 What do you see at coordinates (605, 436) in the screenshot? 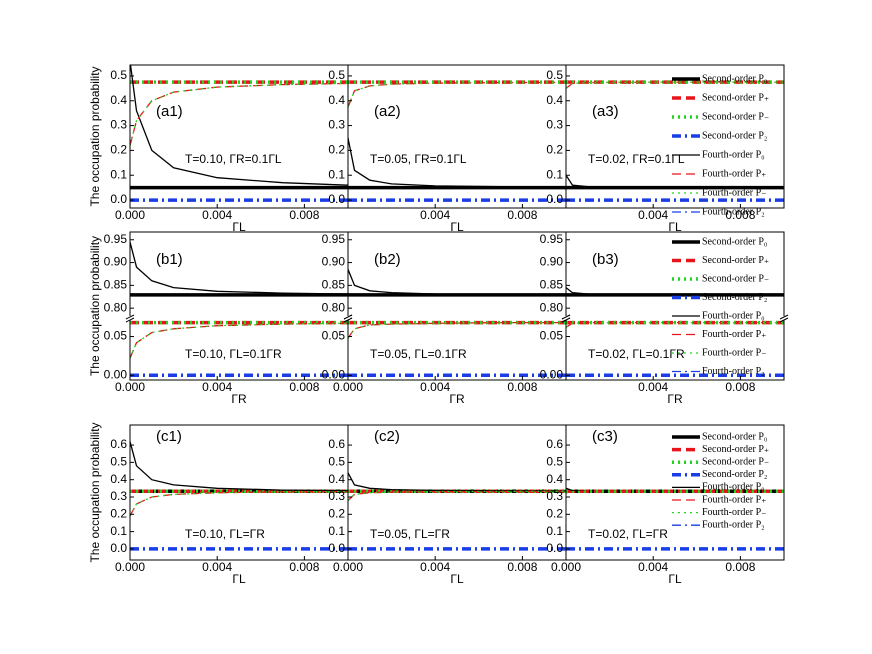
I see `panel-label: (c3)` at bounding box center [605, 436].